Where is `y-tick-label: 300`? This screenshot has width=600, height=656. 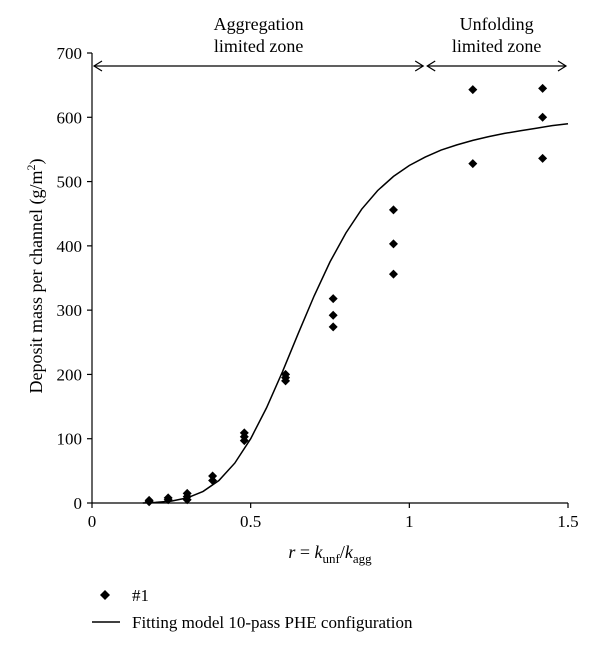
y-tick-label: 300 is located at coordinates (70, 310).